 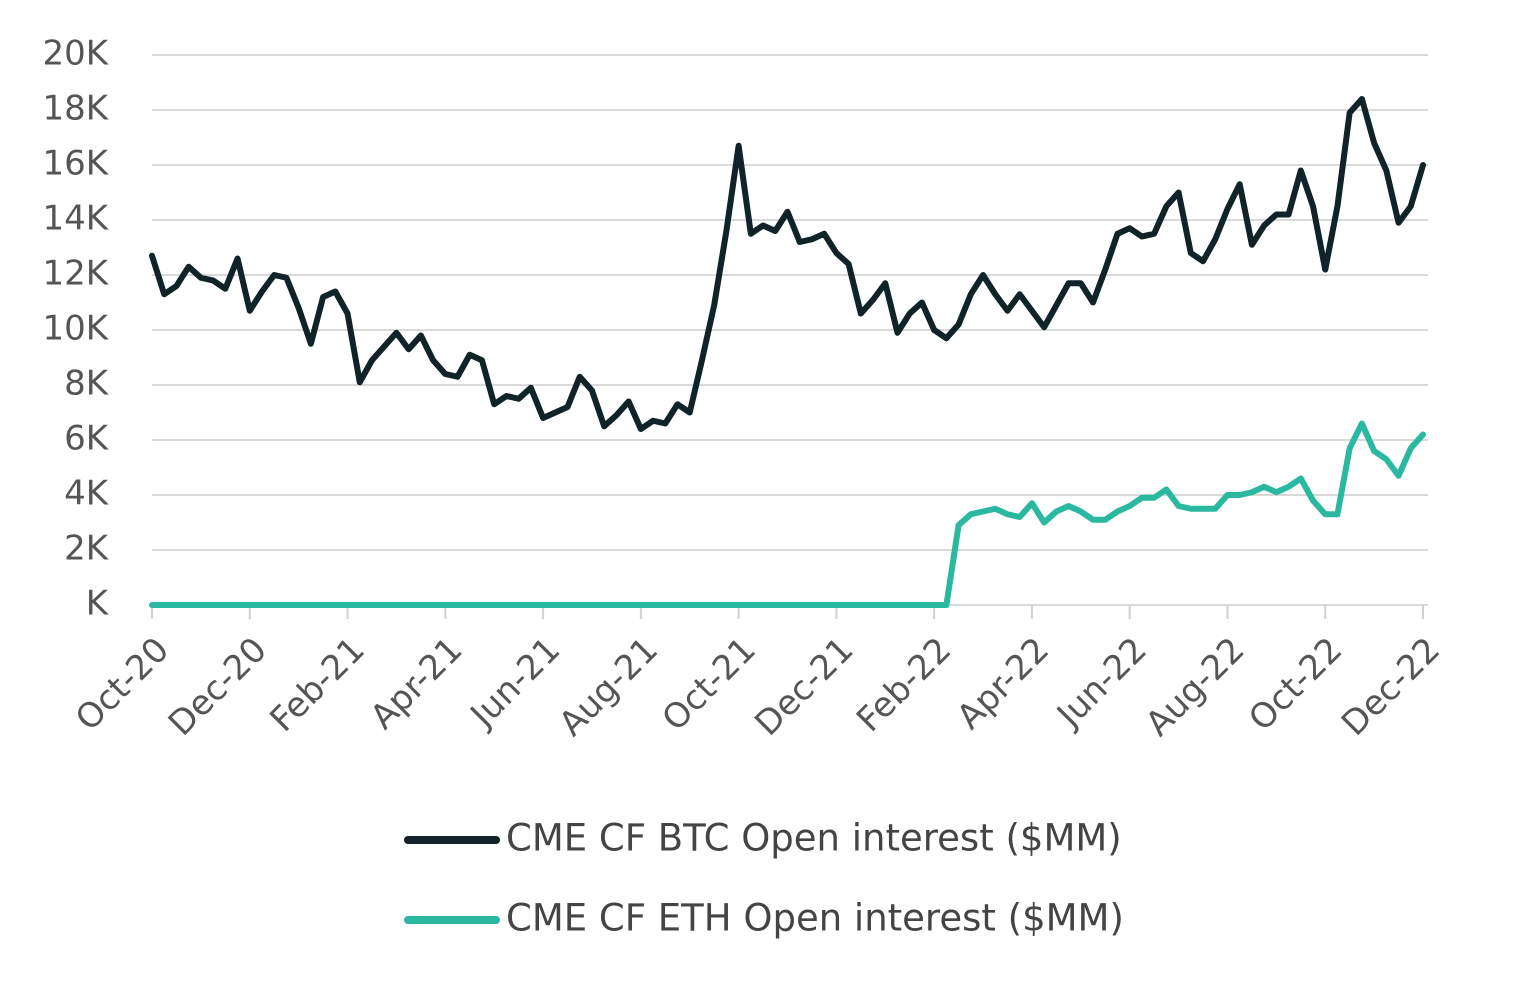 I want to click on x-tick-label: Aug-22, so click(x=1195, y=687).